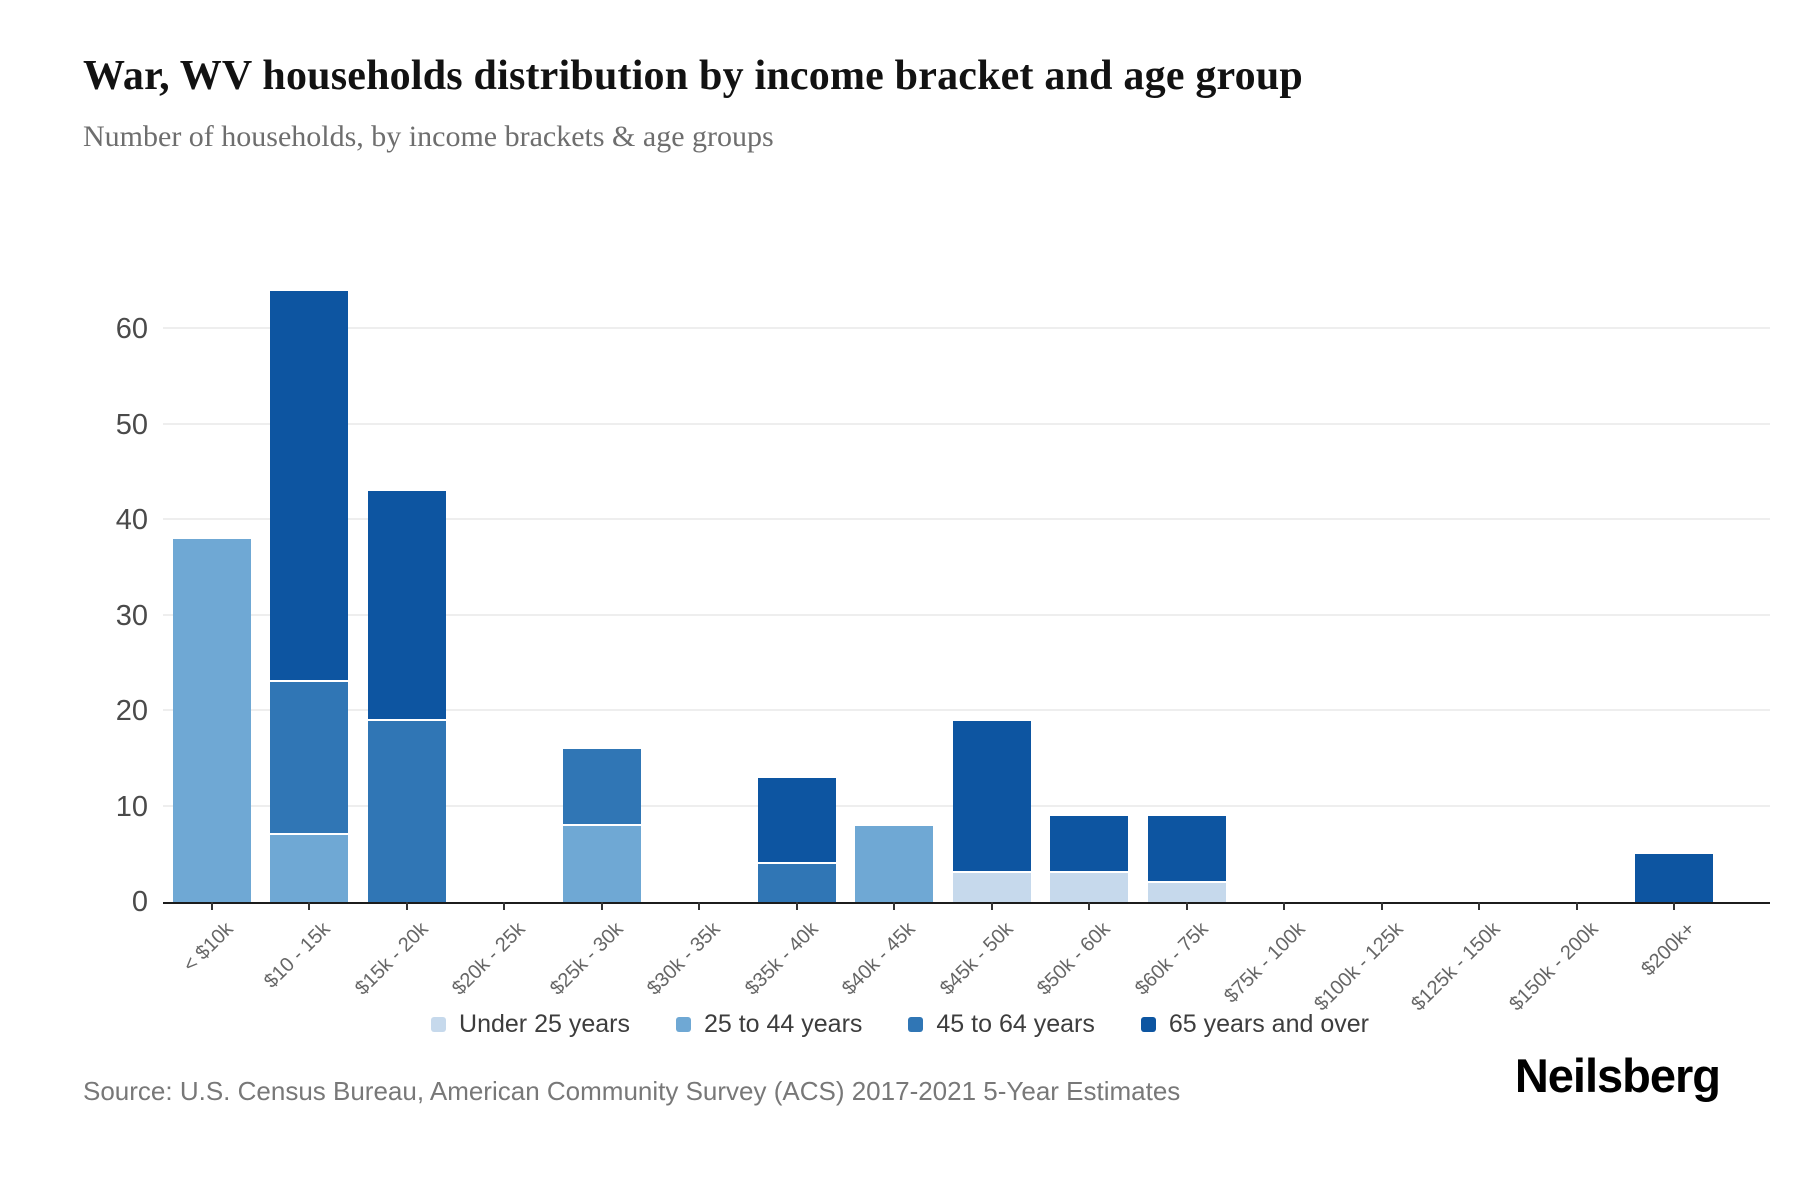 The width and height of the screenshot is (1800, 1200). Describe the element at coordinates (783, 1024) in the screenshot. I see `legend-label: 25 to 44 years` at that location.